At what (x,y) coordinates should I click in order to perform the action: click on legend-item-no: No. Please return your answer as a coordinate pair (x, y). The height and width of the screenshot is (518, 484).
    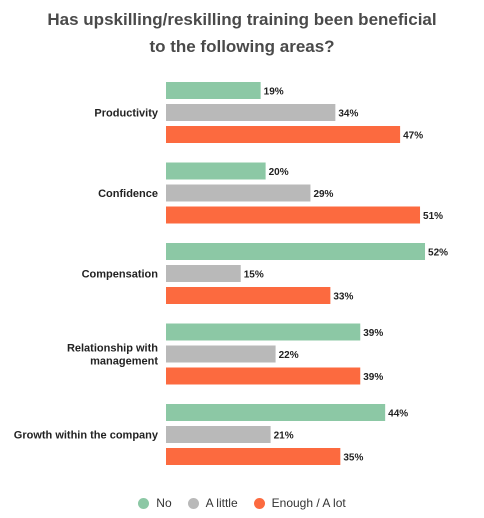
    Looking at the image, I should click on (155, 503).